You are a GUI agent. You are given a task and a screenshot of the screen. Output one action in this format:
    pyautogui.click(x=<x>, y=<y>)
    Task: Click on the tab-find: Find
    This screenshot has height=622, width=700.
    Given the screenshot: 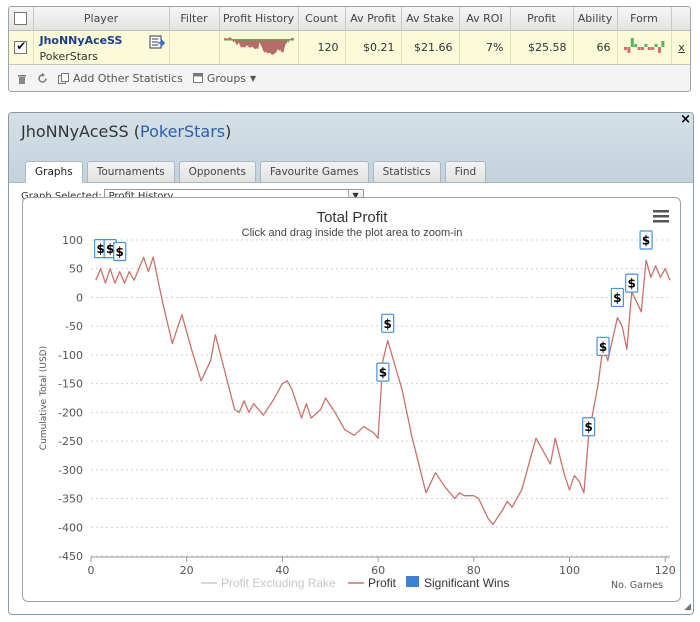 What is the action you would take?
    pyautogui.click(x=465, y=171)
    